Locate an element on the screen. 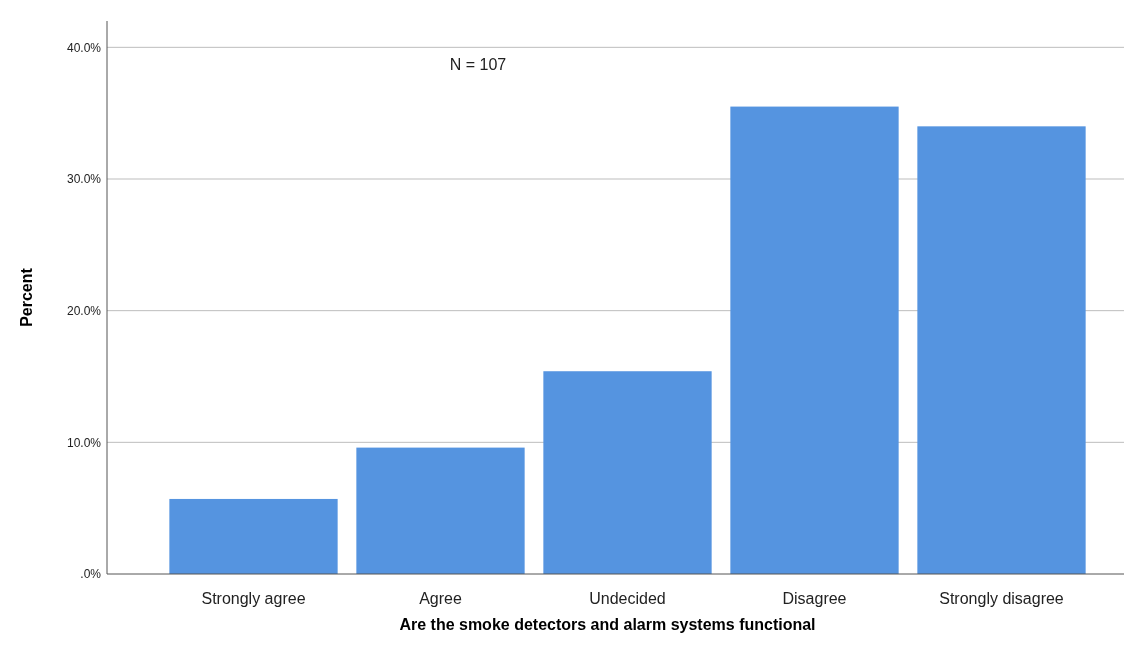 This screenshot has width=1132, height=652. annotation: N = 107 is located at coordinates (478, 64).